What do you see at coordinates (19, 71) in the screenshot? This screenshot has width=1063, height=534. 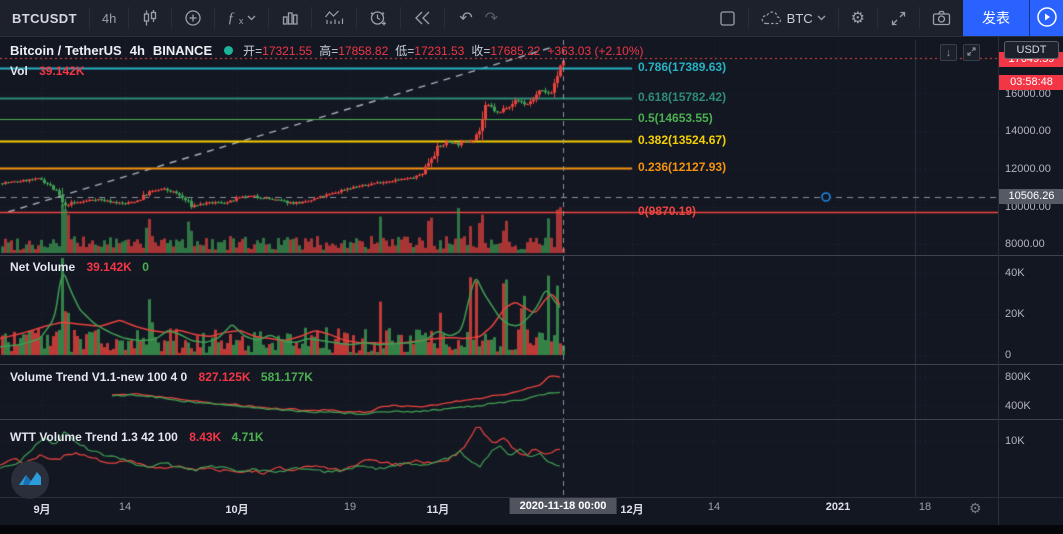 I see `volume-indicator-title: Vol` at bounding box center [19, 71].